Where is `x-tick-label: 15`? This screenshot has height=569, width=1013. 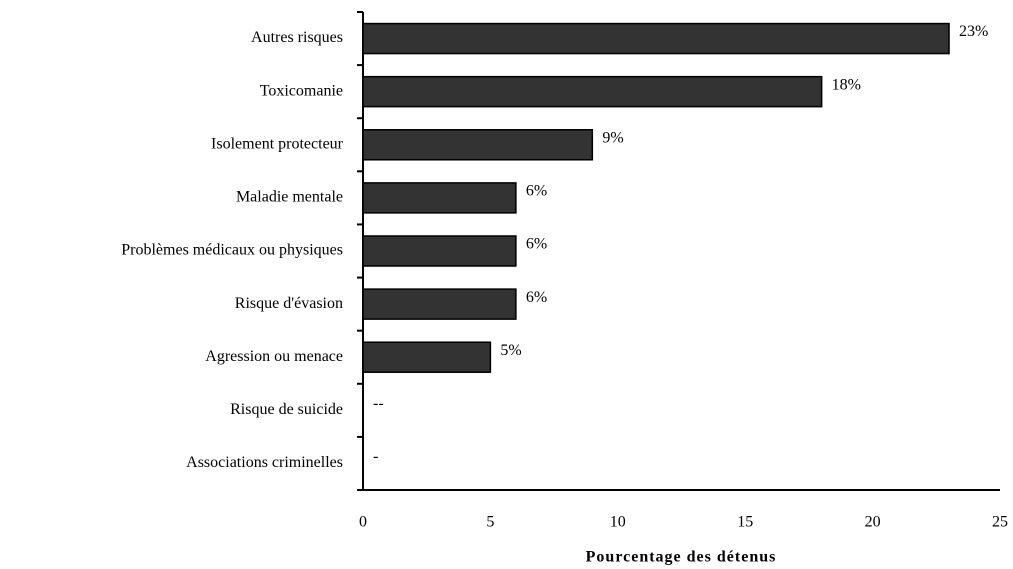
x-tick-label: 15 is located at coordinates (745, 522).